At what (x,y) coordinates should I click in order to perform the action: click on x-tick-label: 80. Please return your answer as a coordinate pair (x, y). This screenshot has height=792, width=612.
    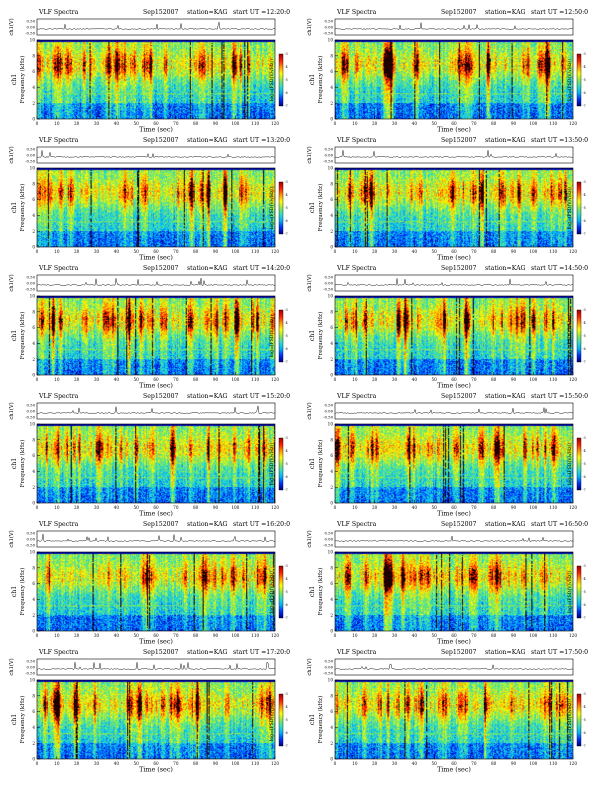
    Looking at the image, I should click on (196, 635).